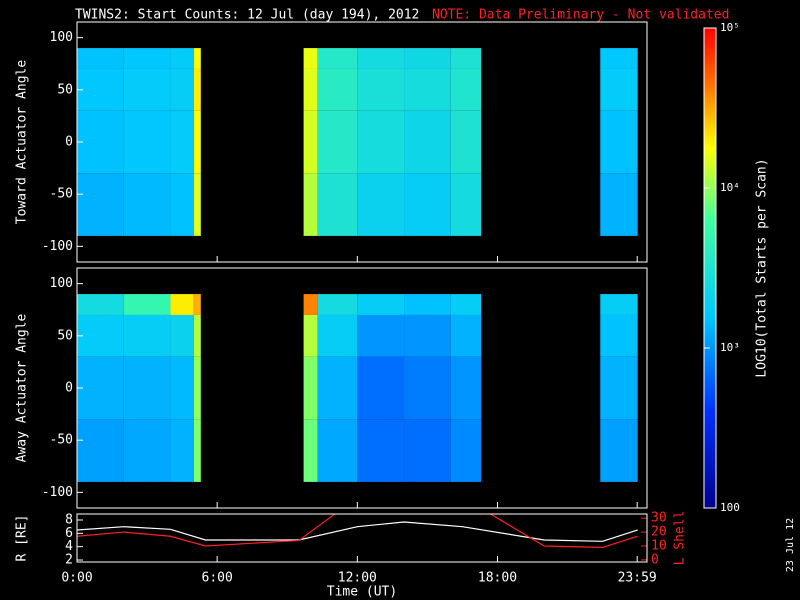  What do you see at coordinates (497, 578) in the screenshot?
I see `x-tick-label: 18:00` at bounding box center [497, 578].